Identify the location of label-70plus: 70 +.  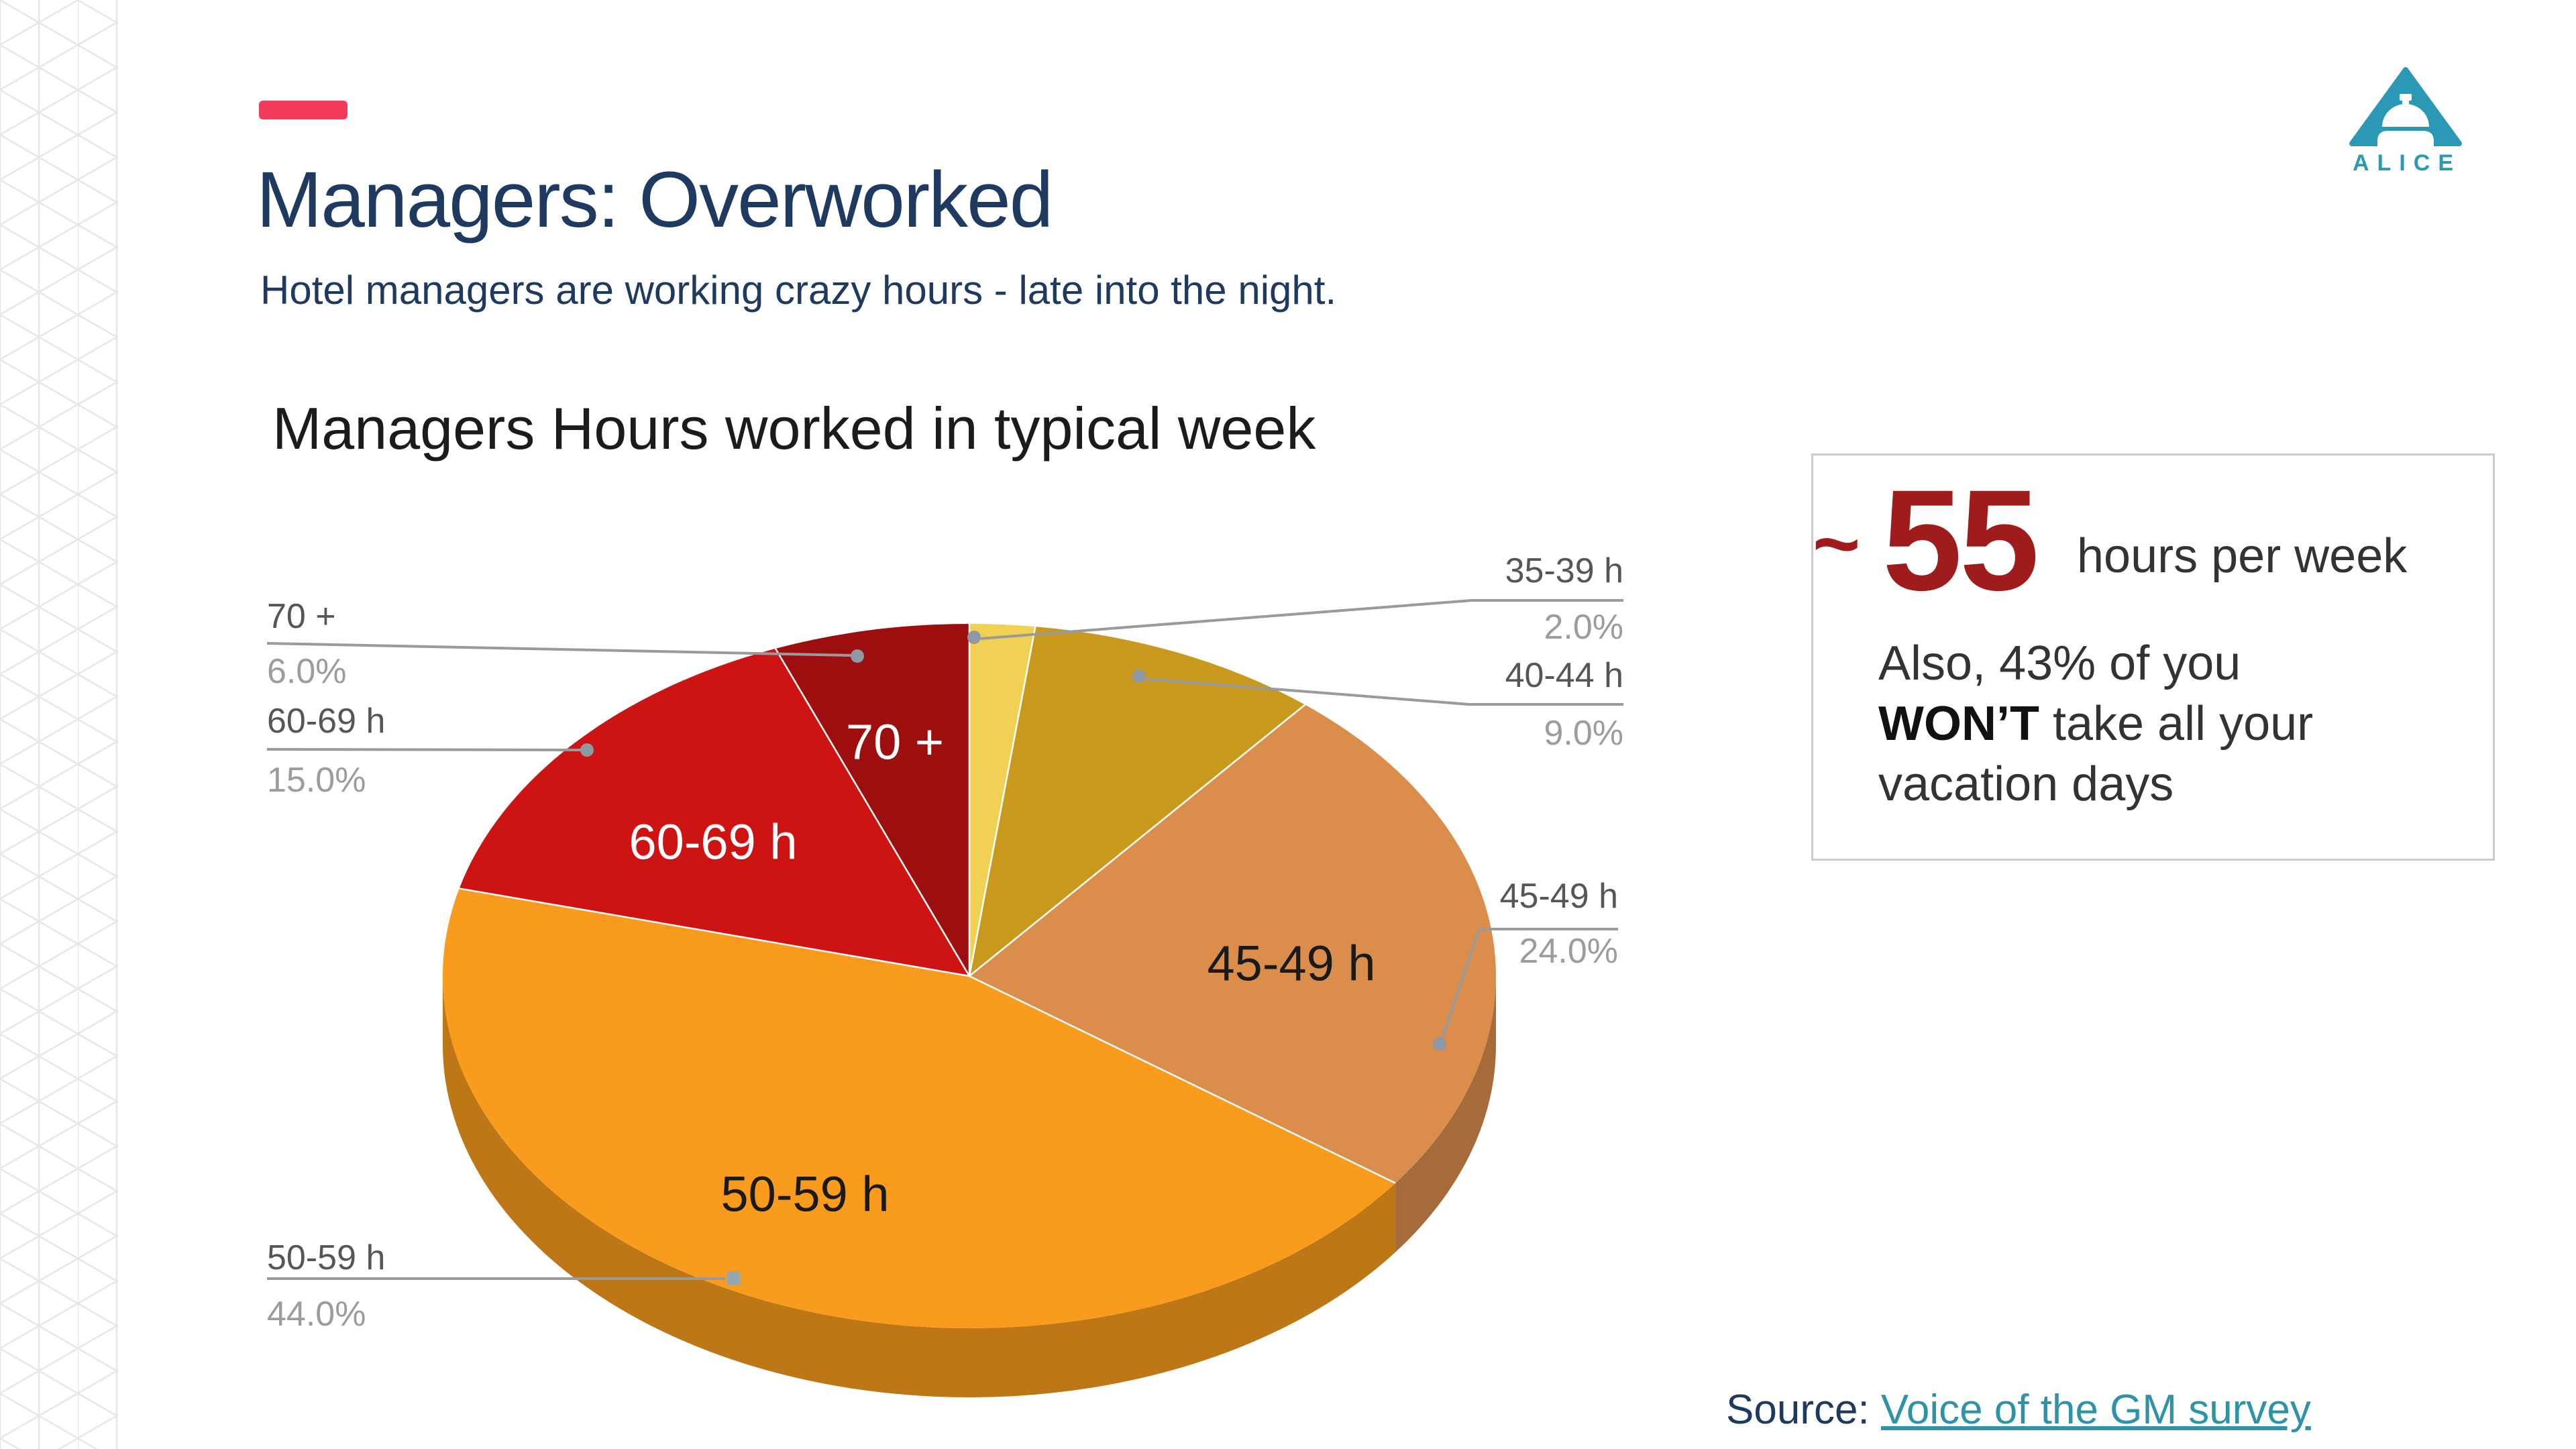
(301, 616).